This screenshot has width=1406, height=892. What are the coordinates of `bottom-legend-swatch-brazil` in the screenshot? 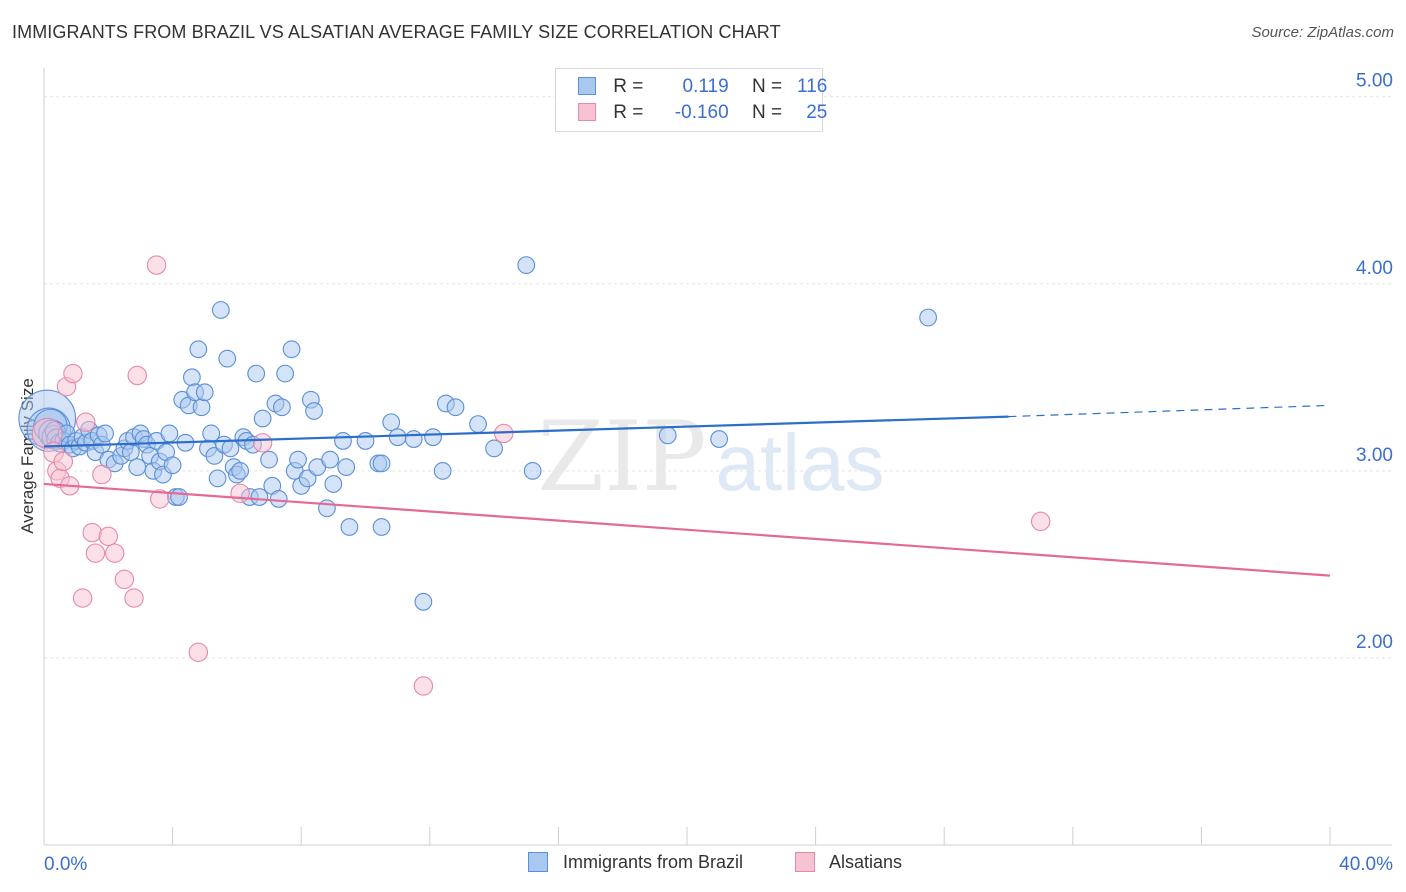 It's located at (538, 862).